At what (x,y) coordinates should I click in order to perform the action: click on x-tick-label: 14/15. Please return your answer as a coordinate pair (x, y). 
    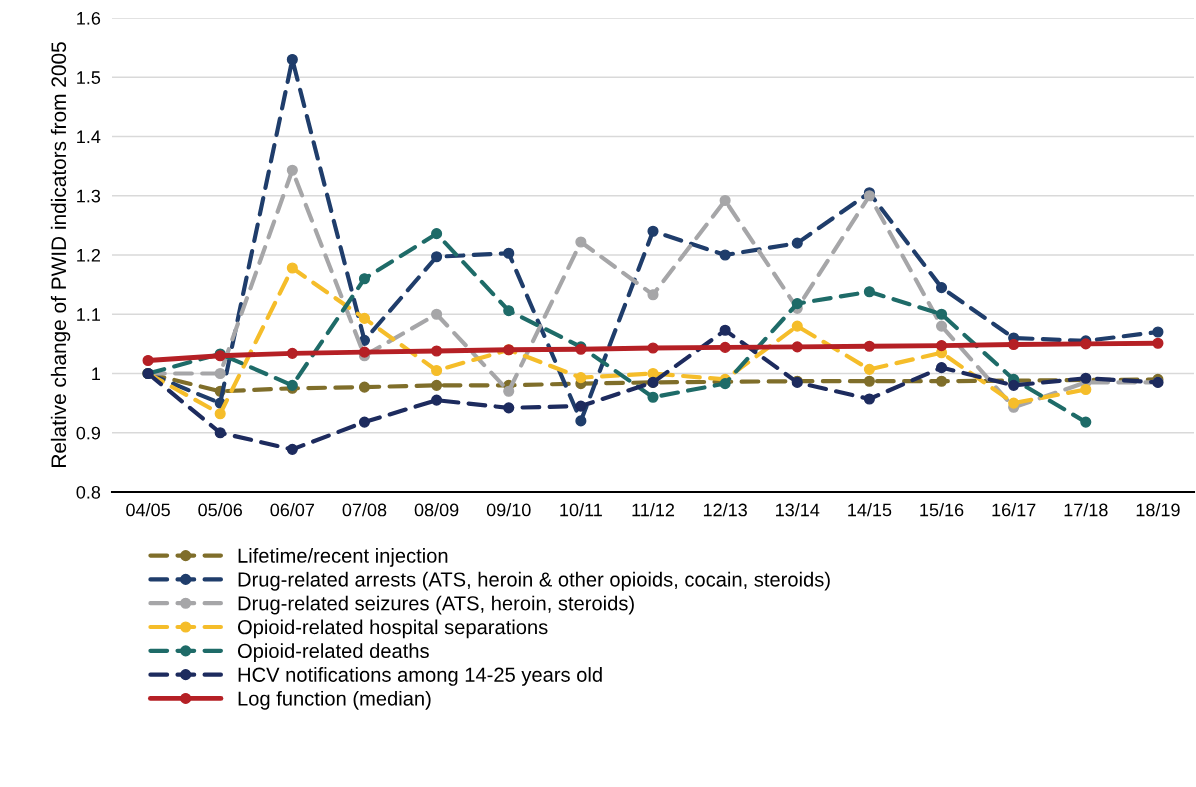
    Looking at the image, I should click on (870, 510).